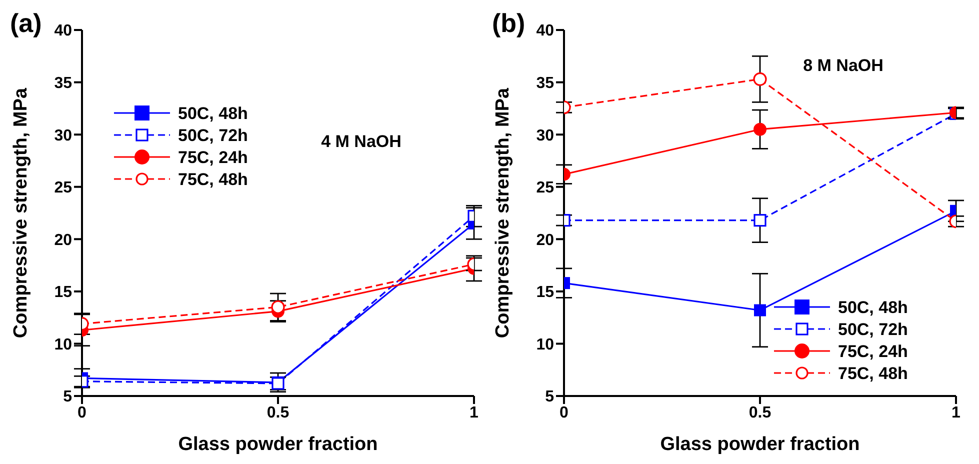 The image size is (979, 464). I want to click on annotation: 4 M NaOH, so click(361, 142).